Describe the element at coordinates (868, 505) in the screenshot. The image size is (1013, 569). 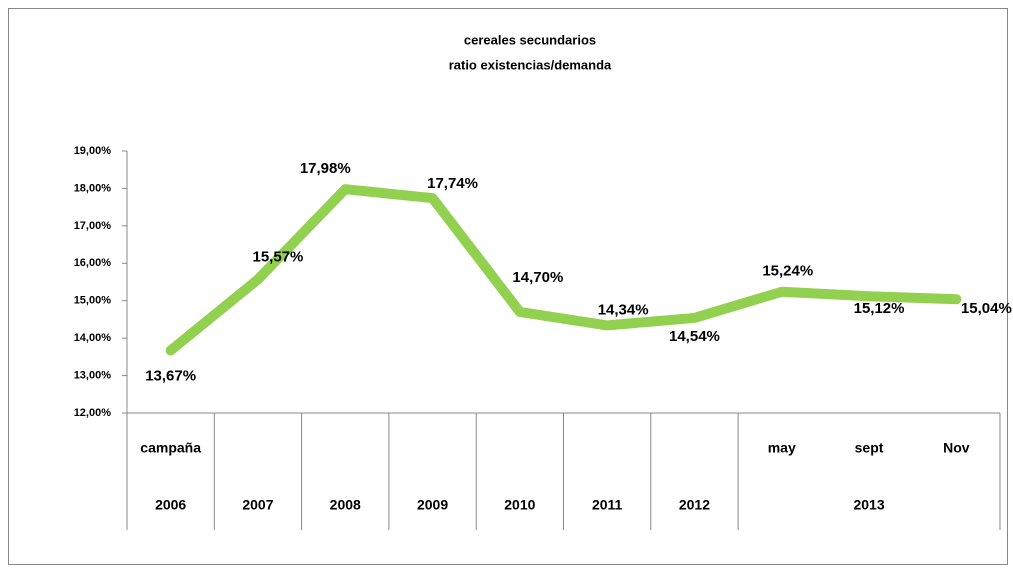
I see `x-group-label: 2013` at that location.